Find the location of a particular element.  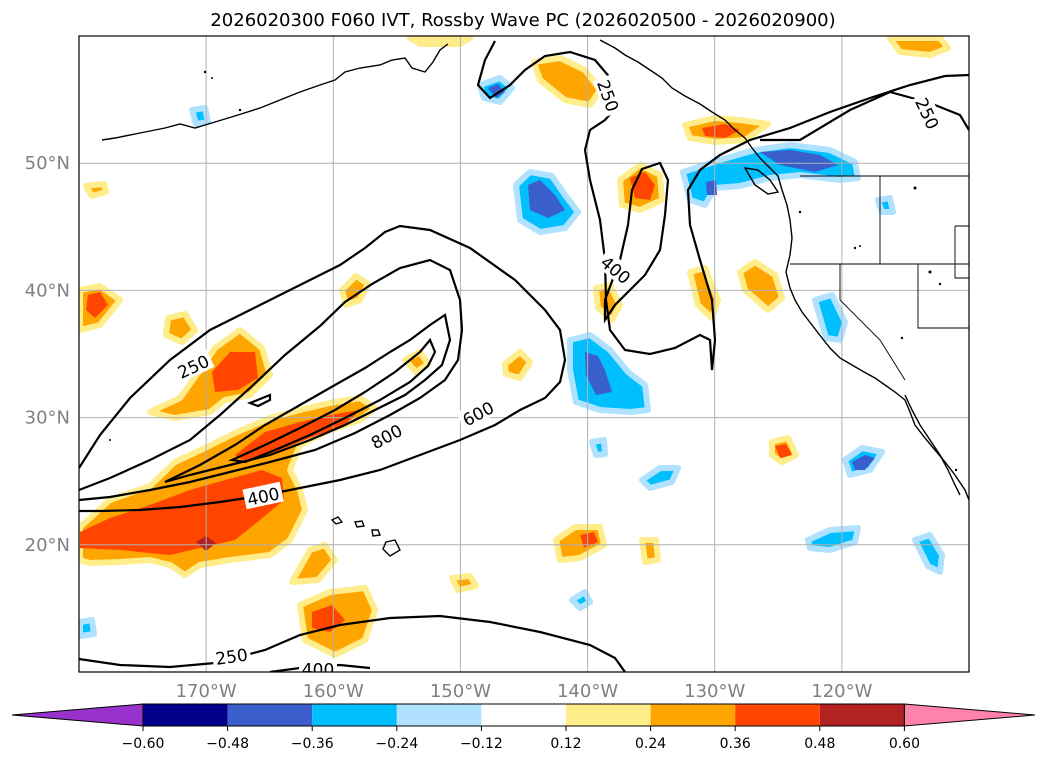

bc-coastline is located at coordinates (856, 319).